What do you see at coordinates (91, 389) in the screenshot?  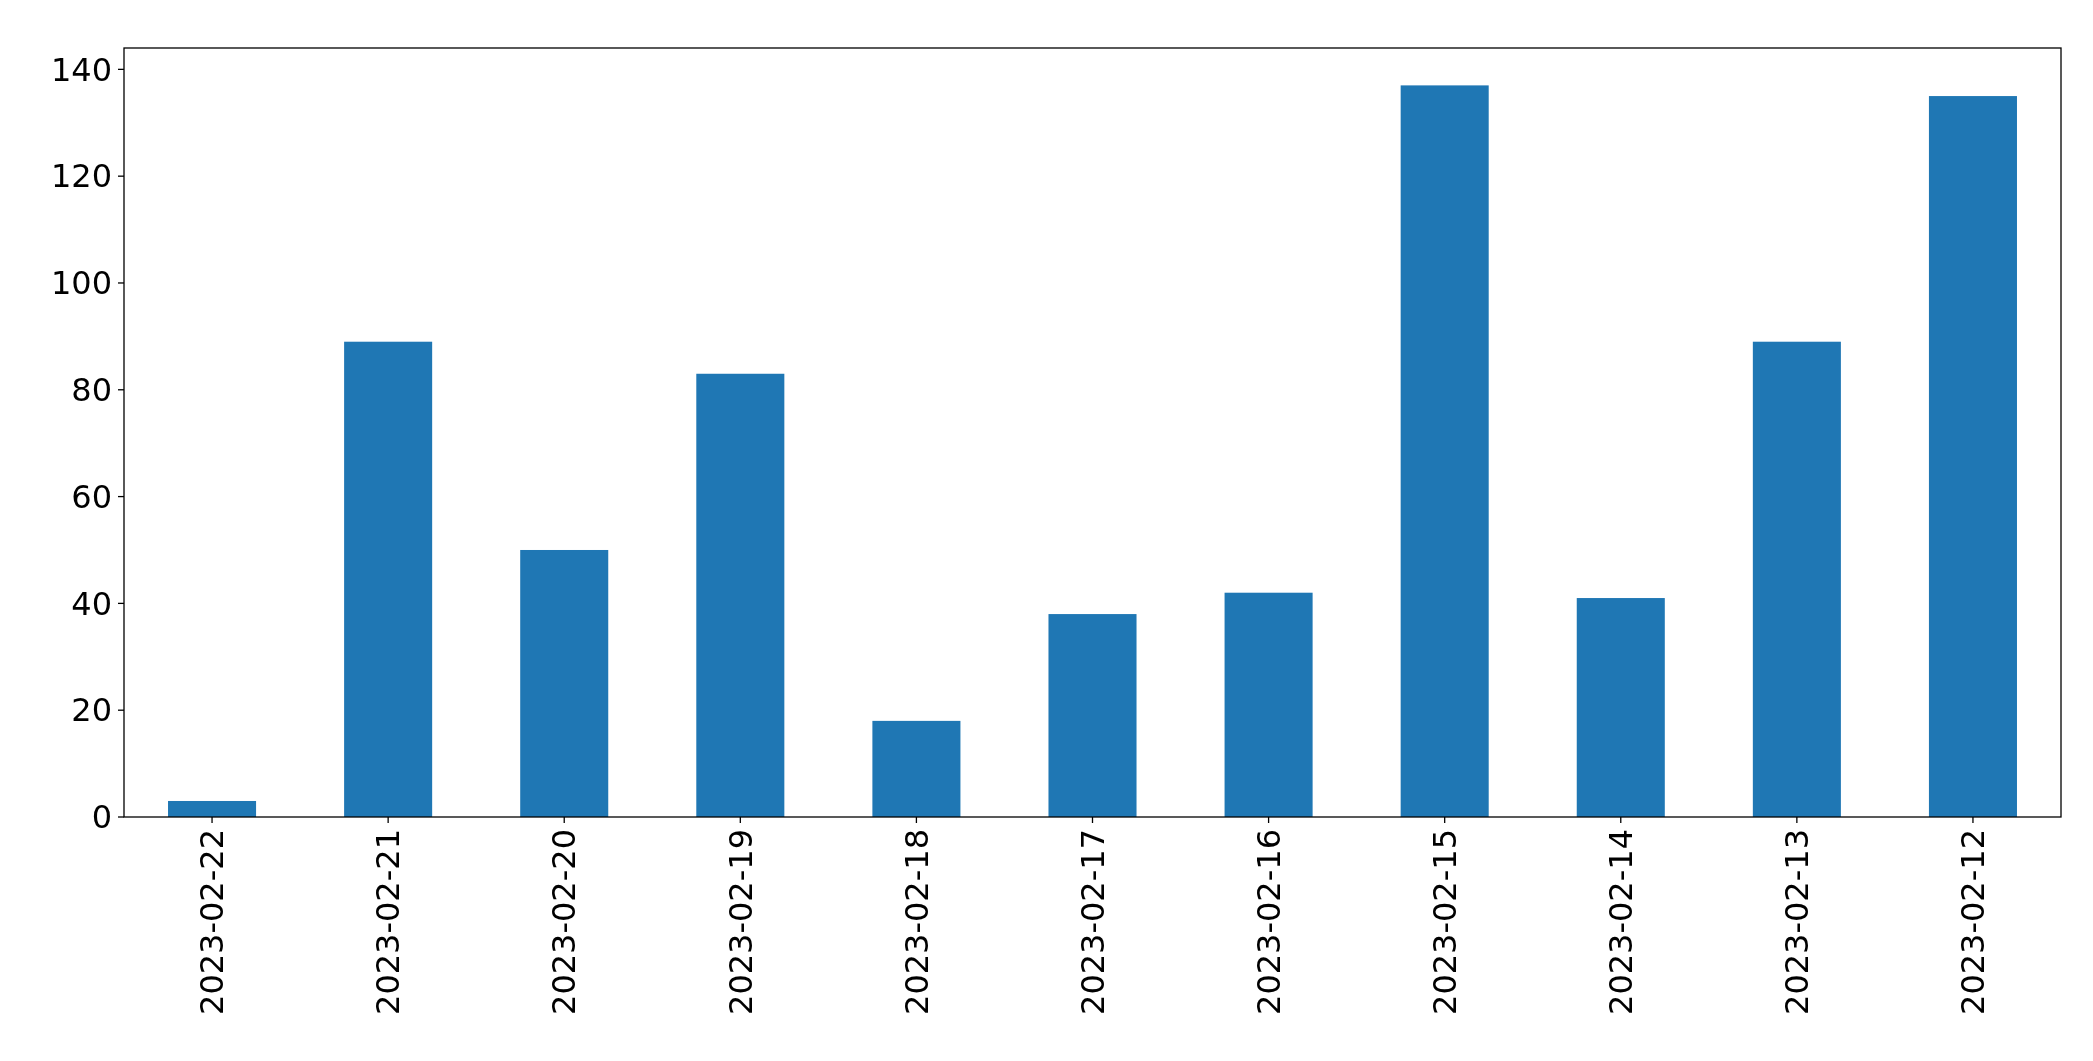 I see `y-tick-label: 80` at bounding box center [91, 389].